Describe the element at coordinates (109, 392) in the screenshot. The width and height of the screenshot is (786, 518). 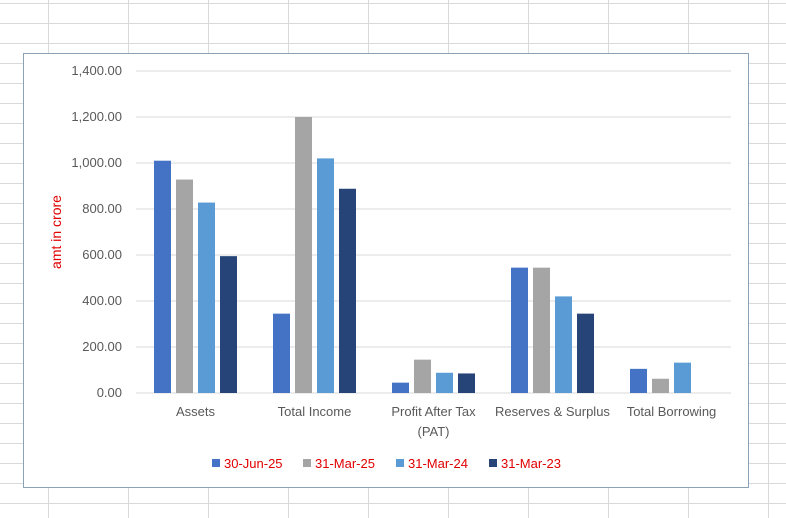
I see `y-tick-label: 0.00` at that location.